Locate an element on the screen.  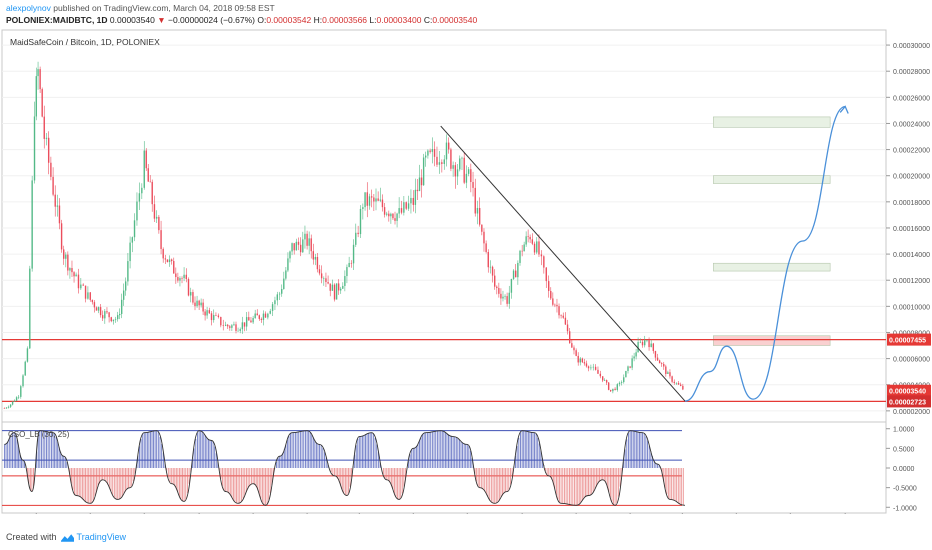
projection-curve is located at coordinates (765, 253).